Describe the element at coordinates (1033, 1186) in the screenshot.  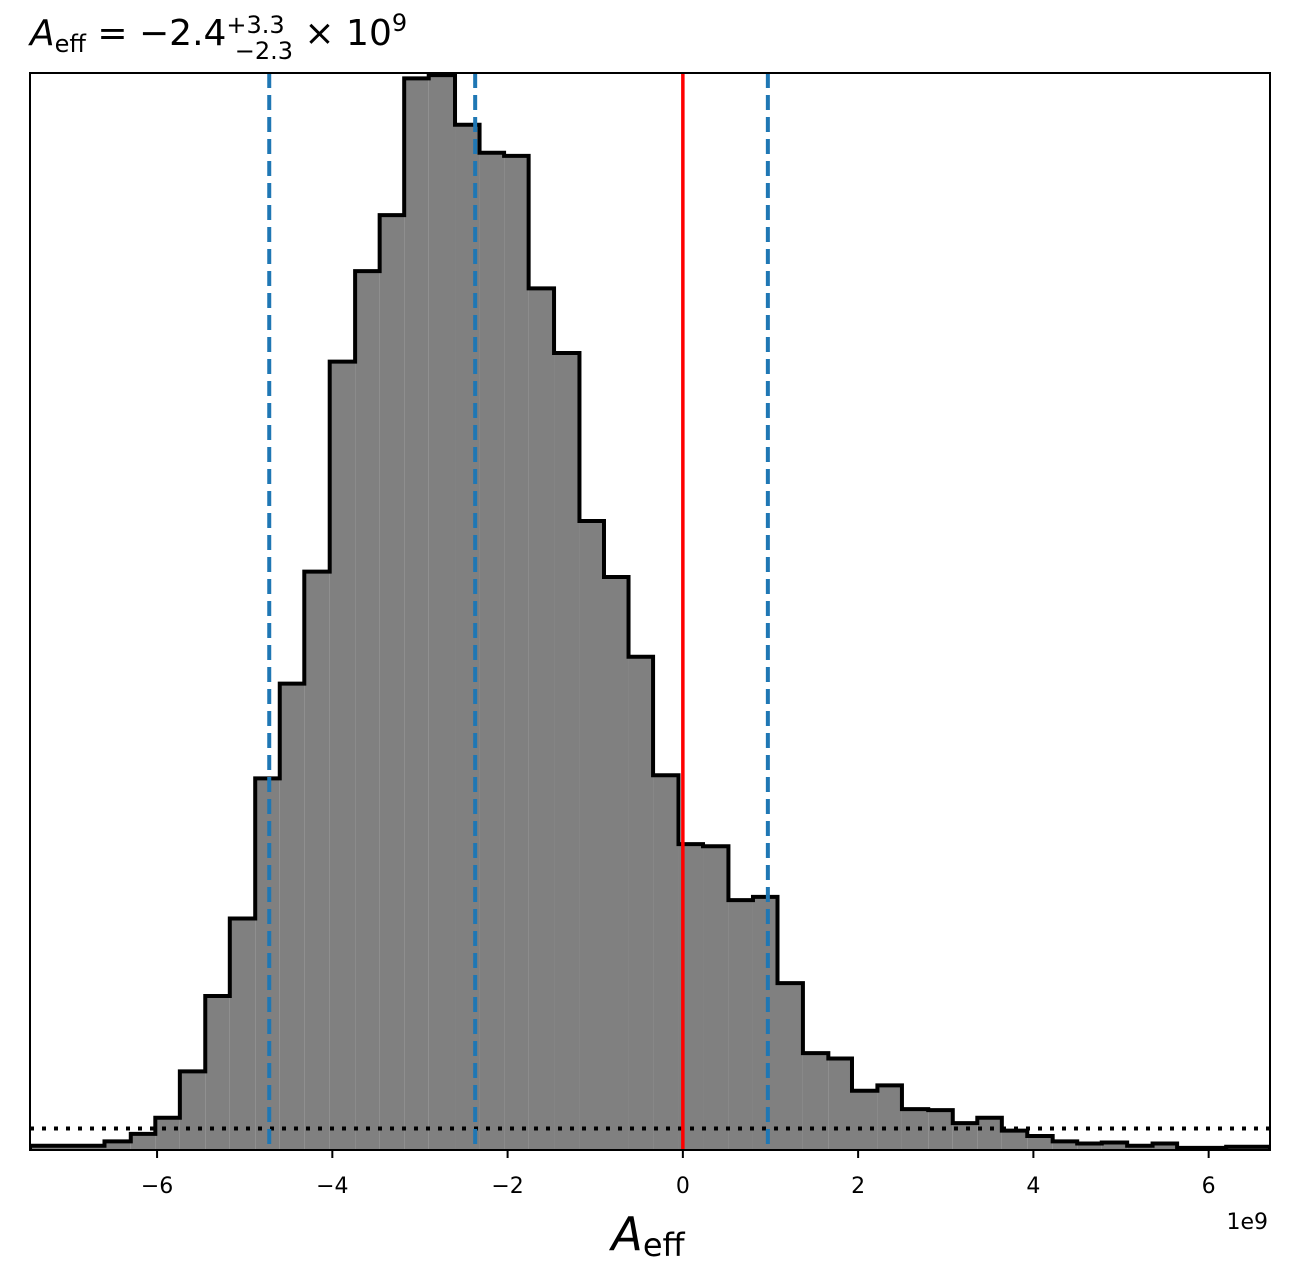
I see `x-tick-label: 4` at that location.